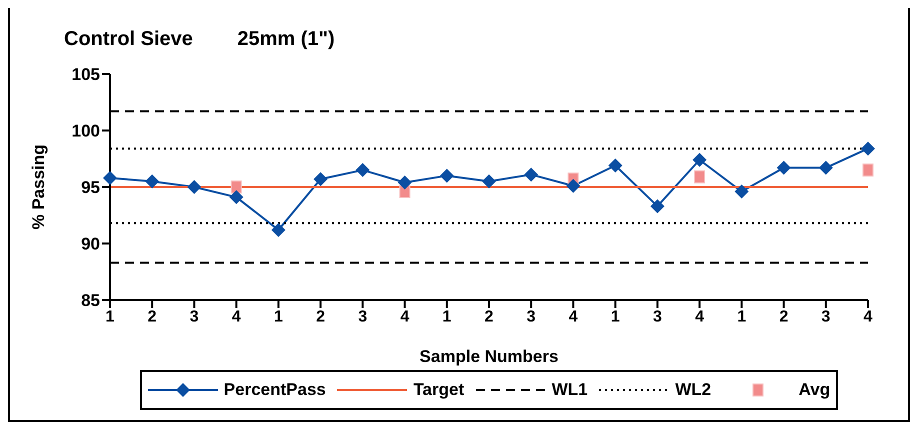 The width and height of the screenshot is (917, 423). What do you see at coordinates (438, 390) in the screenshot?
I see `legend-label: Target` at bounding box center [438, 390].